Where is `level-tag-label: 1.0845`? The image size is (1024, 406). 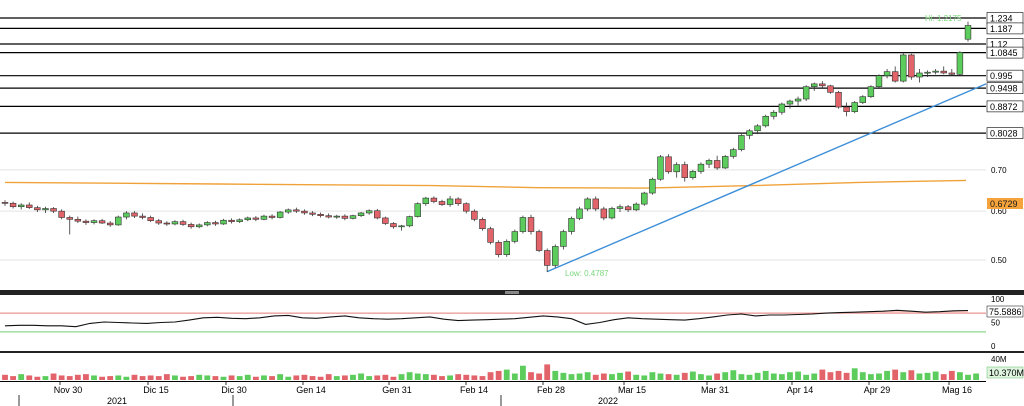 level-tag-label: 1.0845 is located at coordinates (1004, 53).